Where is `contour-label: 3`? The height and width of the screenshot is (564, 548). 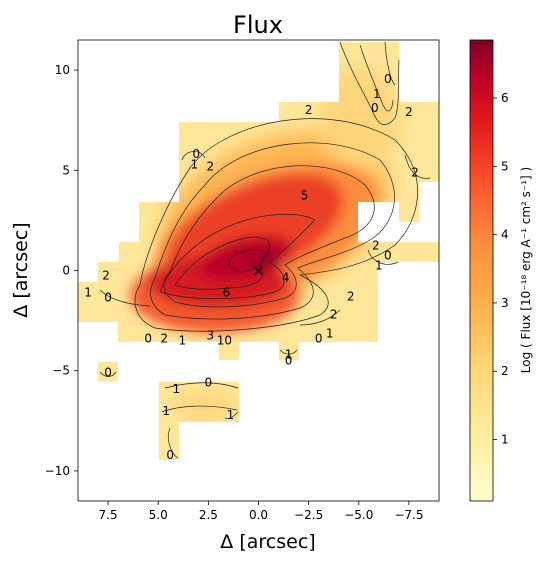
contour-label: 3 is located at coordinates (211, 336).